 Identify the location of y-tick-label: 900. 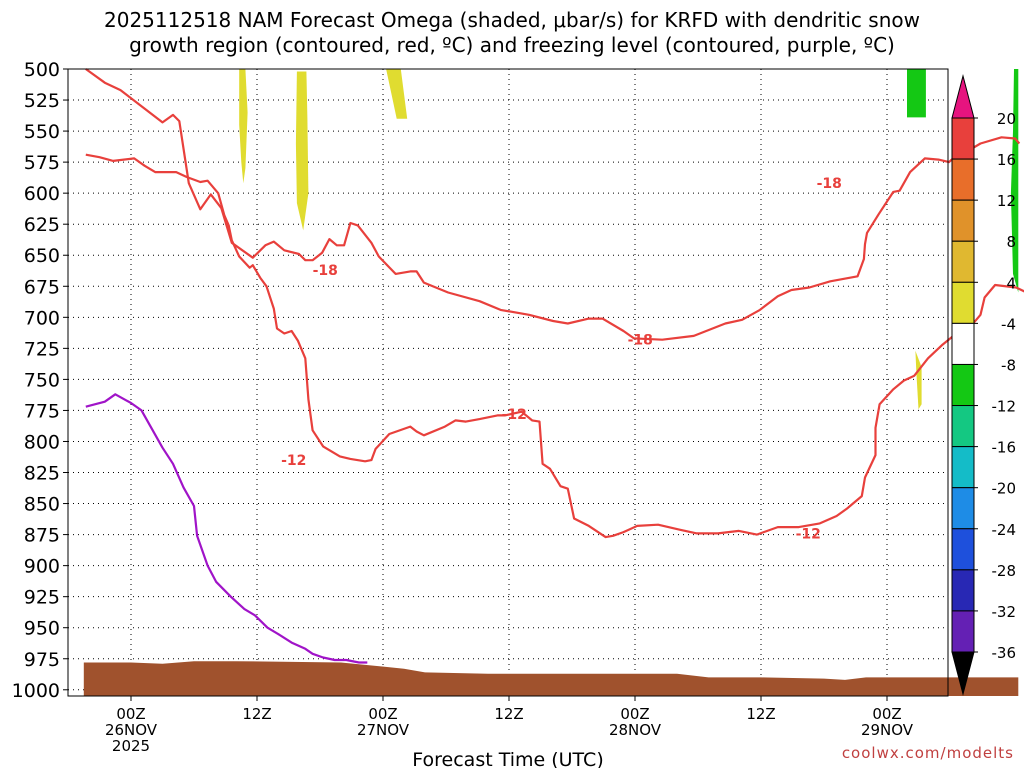
(42, 567).